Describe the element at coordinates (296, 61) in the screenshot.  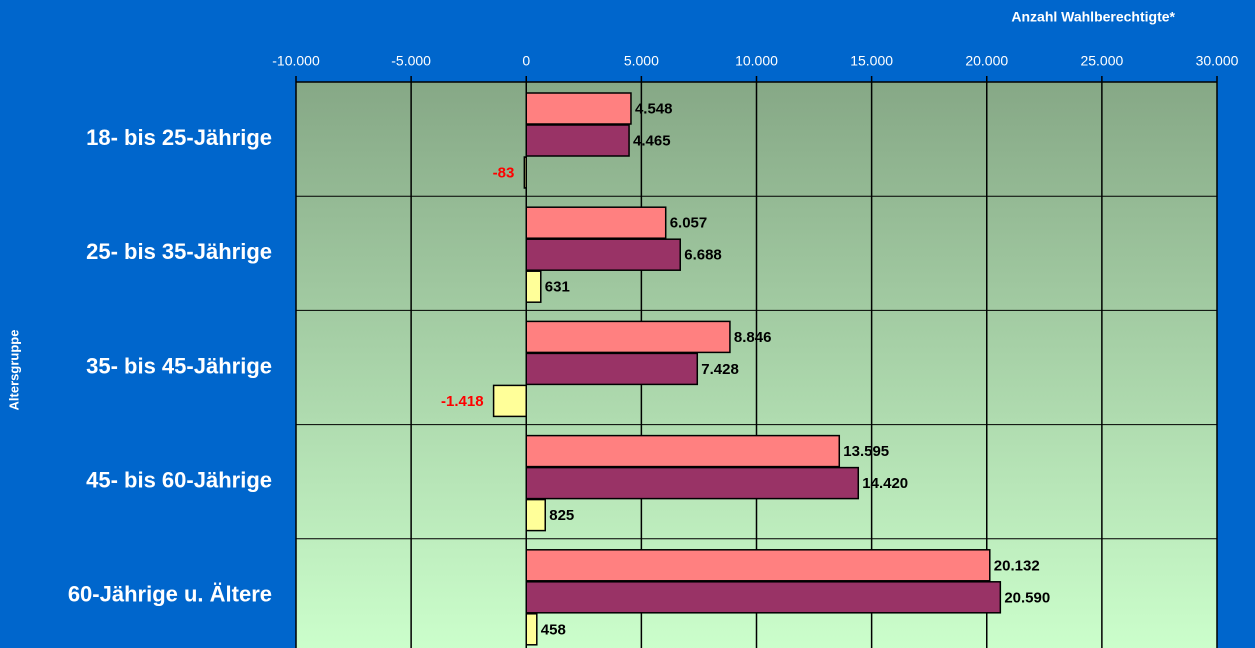
I see `x-tick-label: -10.000` at that location.